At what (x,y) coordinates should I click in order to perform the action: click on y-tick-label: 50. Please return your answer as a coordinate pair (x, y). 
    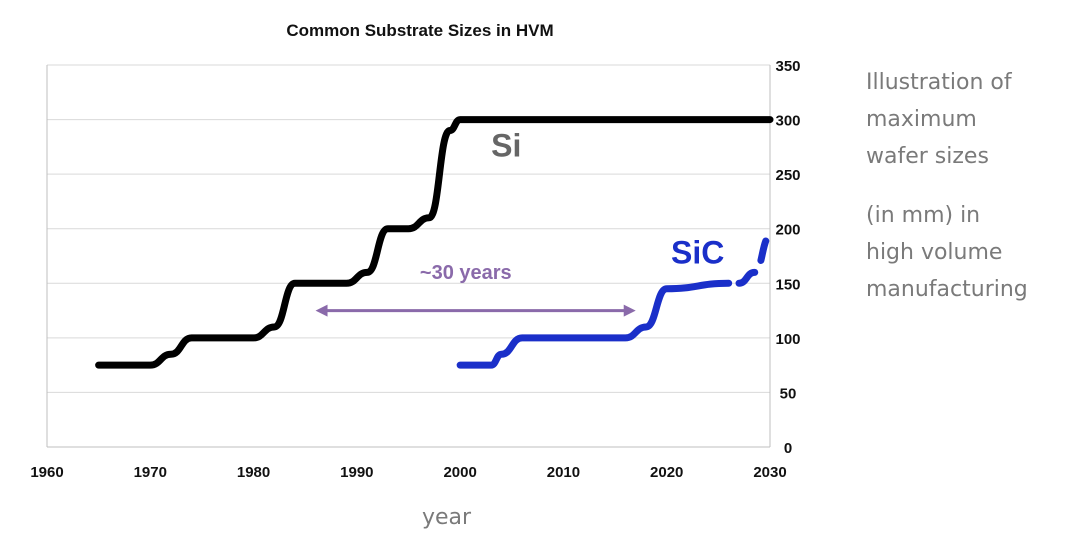
    Looking at the image, I should click on (788, 393).